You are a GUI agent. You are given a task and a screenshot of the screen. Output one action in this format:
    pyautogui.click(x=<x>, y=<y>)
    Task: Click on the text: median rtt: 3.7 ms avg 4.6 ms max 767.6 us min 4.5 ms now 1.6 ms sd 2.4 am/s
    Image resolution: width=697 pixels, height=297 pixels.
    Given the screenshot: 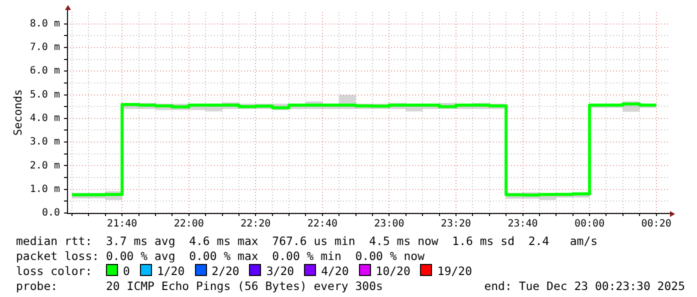 What is the action you would take?
    pyautogui.click(x=307, y=241)
    